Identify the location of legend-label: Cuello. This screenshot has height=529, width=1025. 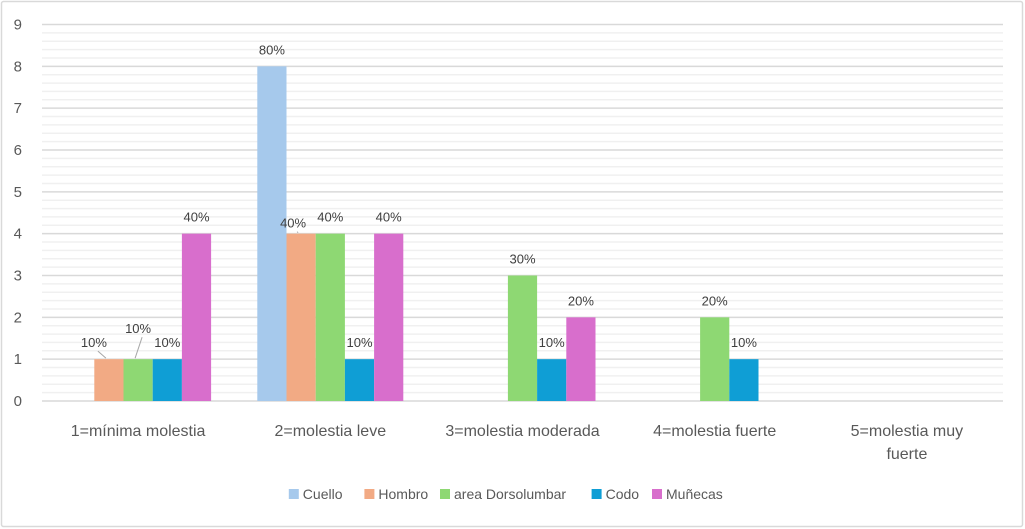
(323, 494).